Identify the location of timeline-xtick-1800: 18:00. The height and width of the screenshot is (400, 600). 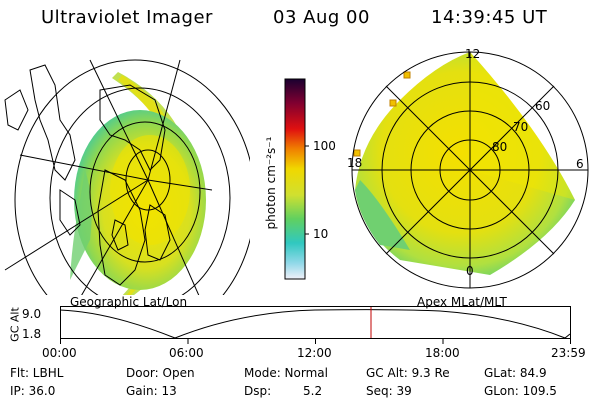
(442, 353).